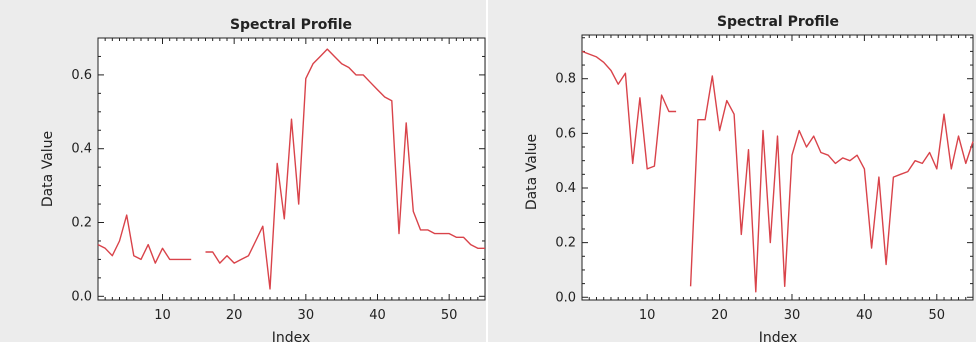 The height and width of the screenshot is (342, 976). I want to click on panel-divider, so click(487, 171).